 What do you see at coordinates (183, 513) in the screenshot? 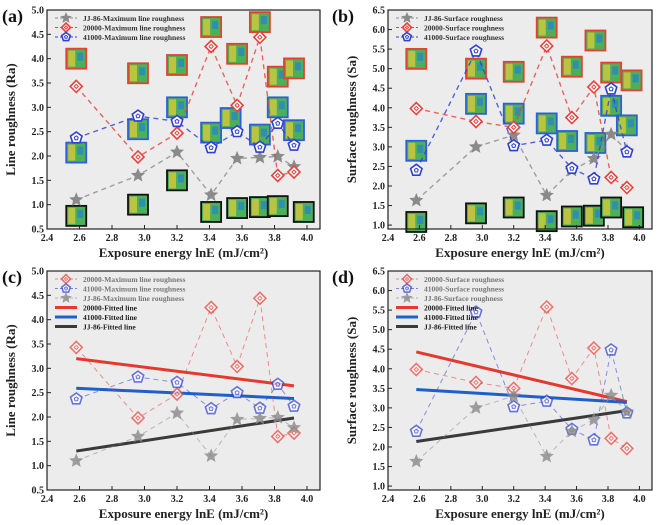
I see `x-axis-label: Exposure energy lnE (mJ/cm²)` at bounding box center [183, 513].